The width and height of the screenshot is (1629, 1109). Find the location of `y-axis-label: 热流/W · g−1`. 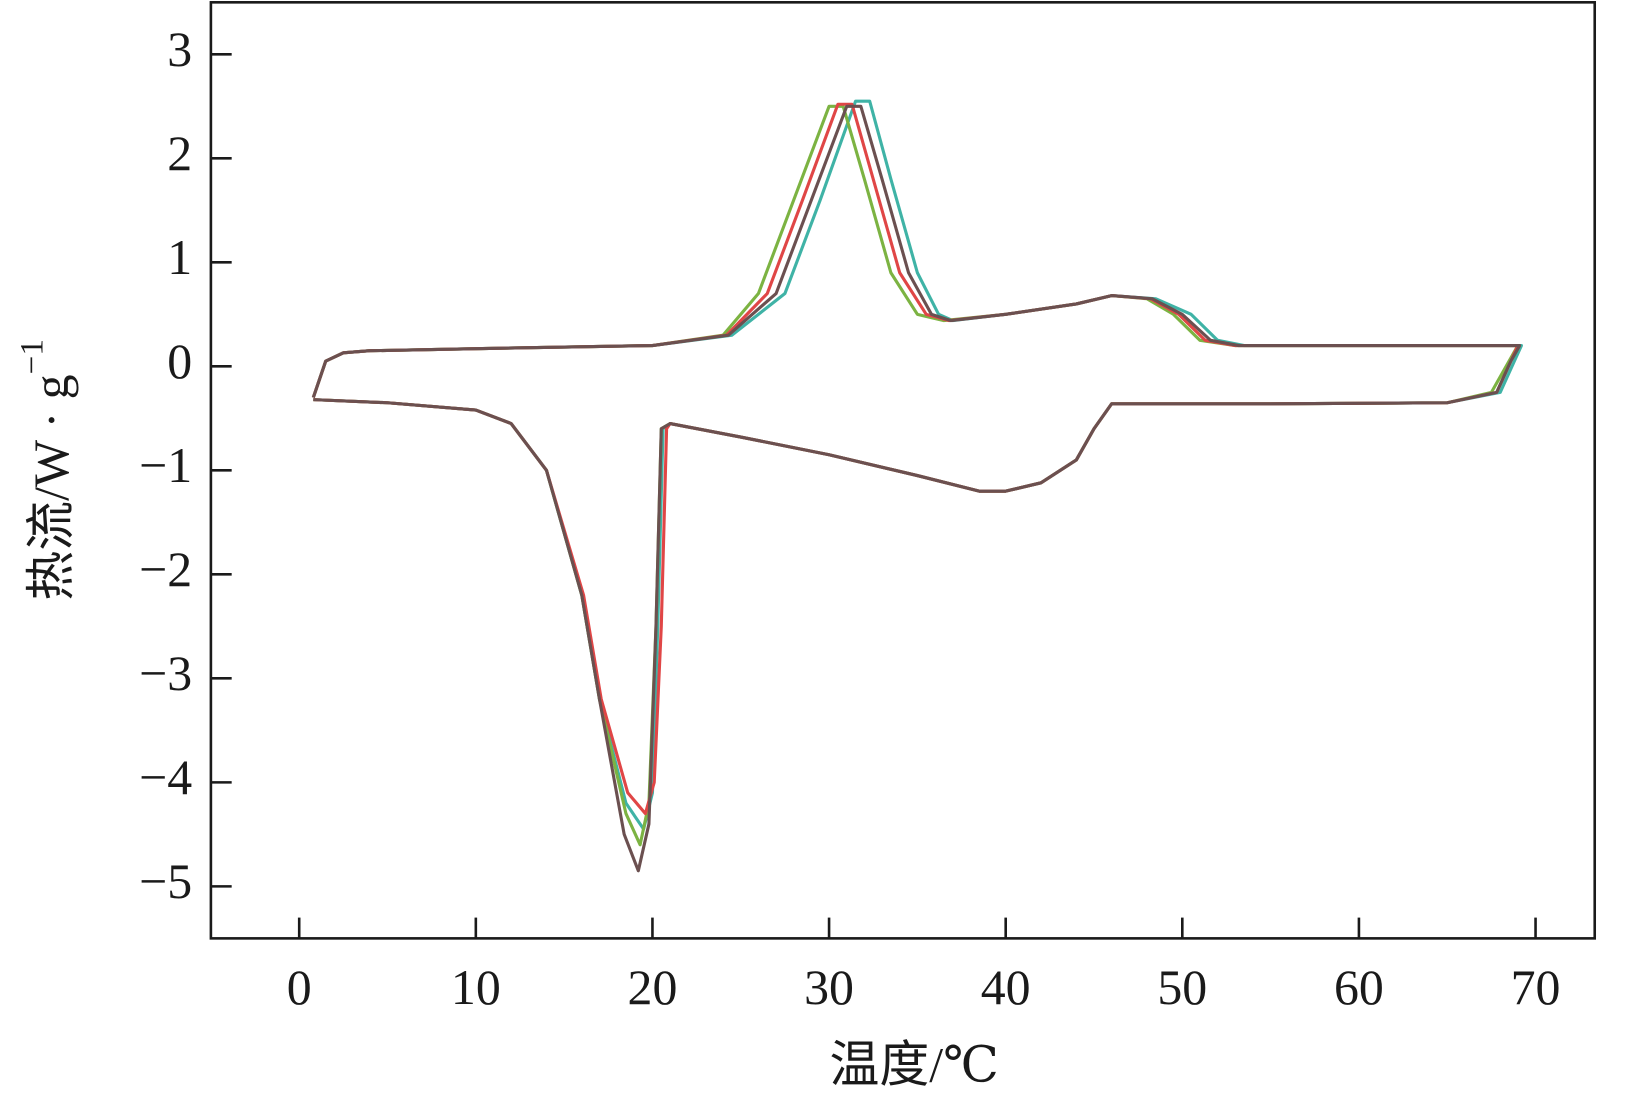

y-axis-label: 热流/W · g−1 is located at coordinates (46, 470).